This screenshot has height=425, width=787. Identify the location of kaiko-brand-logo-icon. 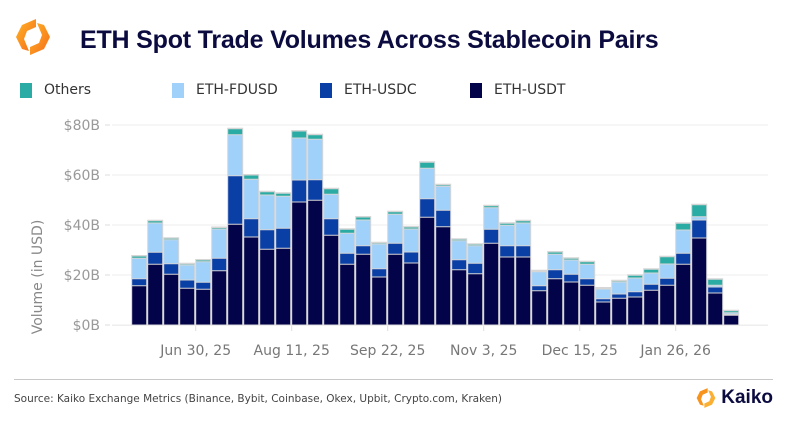
(706, 398).